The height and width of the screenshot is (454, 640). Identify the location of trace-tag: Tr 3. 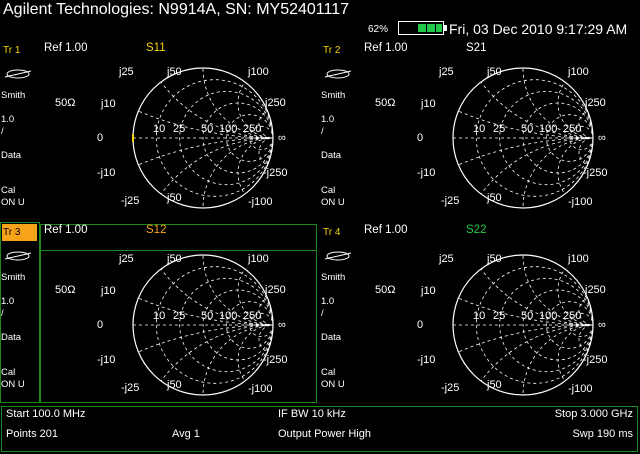
(19, 232).